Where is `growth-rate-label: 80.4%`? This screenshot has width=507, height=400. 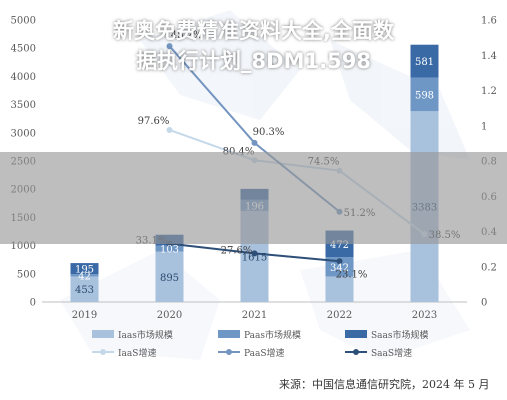
growth-rate-label: 80.4% is located at coordinates (239, 151).